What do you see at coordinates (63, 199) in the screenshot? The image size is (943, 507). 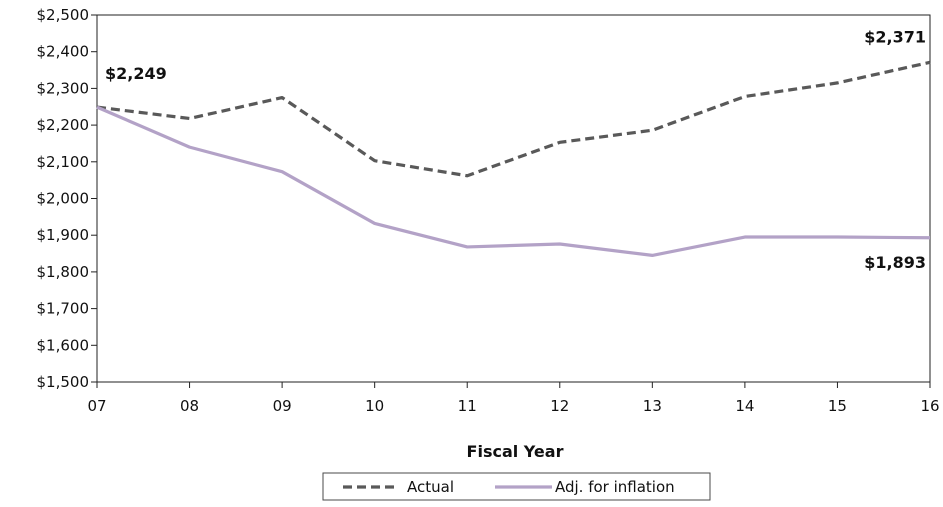 I see `y-tick-label: $2,000` at bounding box center [63, 199].